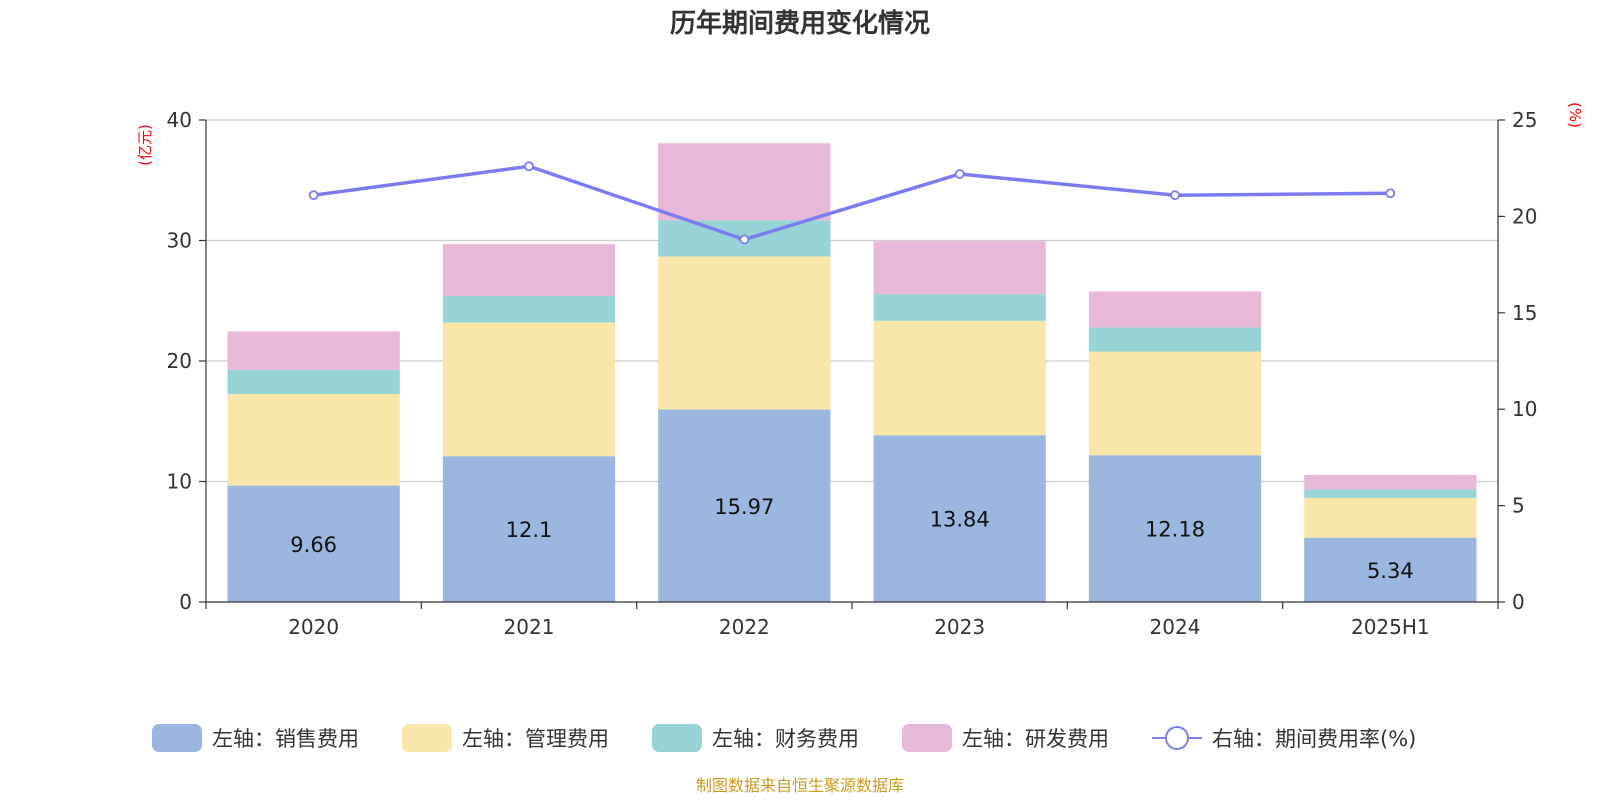 This screenshot has height=800, width=1600. Describe the element at coordinates (1524, 409) in the screenshot. I see `right-axis-tick-label: 10` at that location.